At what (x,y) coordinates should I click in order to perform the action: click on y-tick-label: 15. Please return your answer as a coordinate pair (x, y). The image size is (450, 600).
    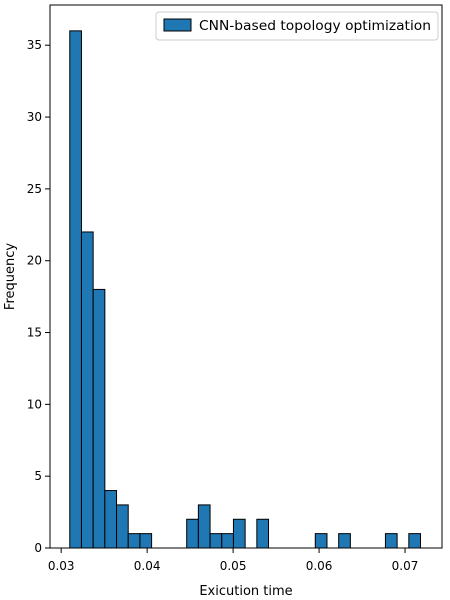
    Looking at the image, I should click on (34, 333).